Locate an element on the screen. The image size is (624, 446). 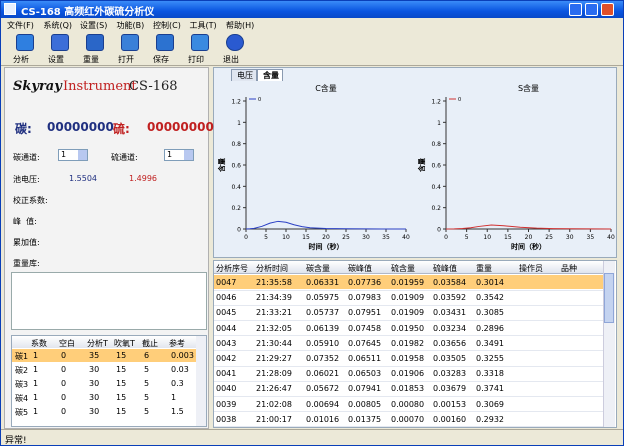
row-label: 碳4 is located at coordinates (22, 398).